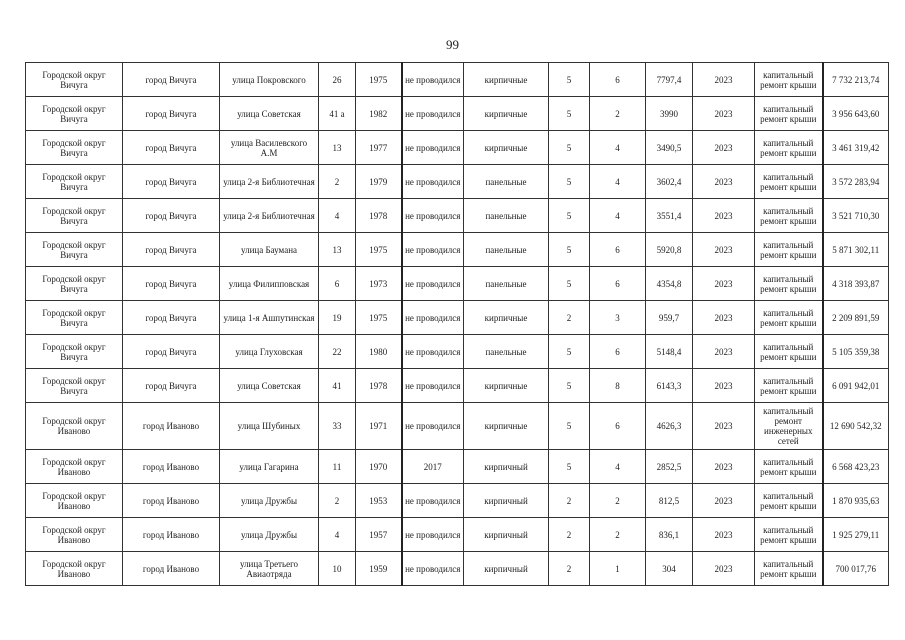  I want to click on cell-street: улица Баумана, so click(269, 249).